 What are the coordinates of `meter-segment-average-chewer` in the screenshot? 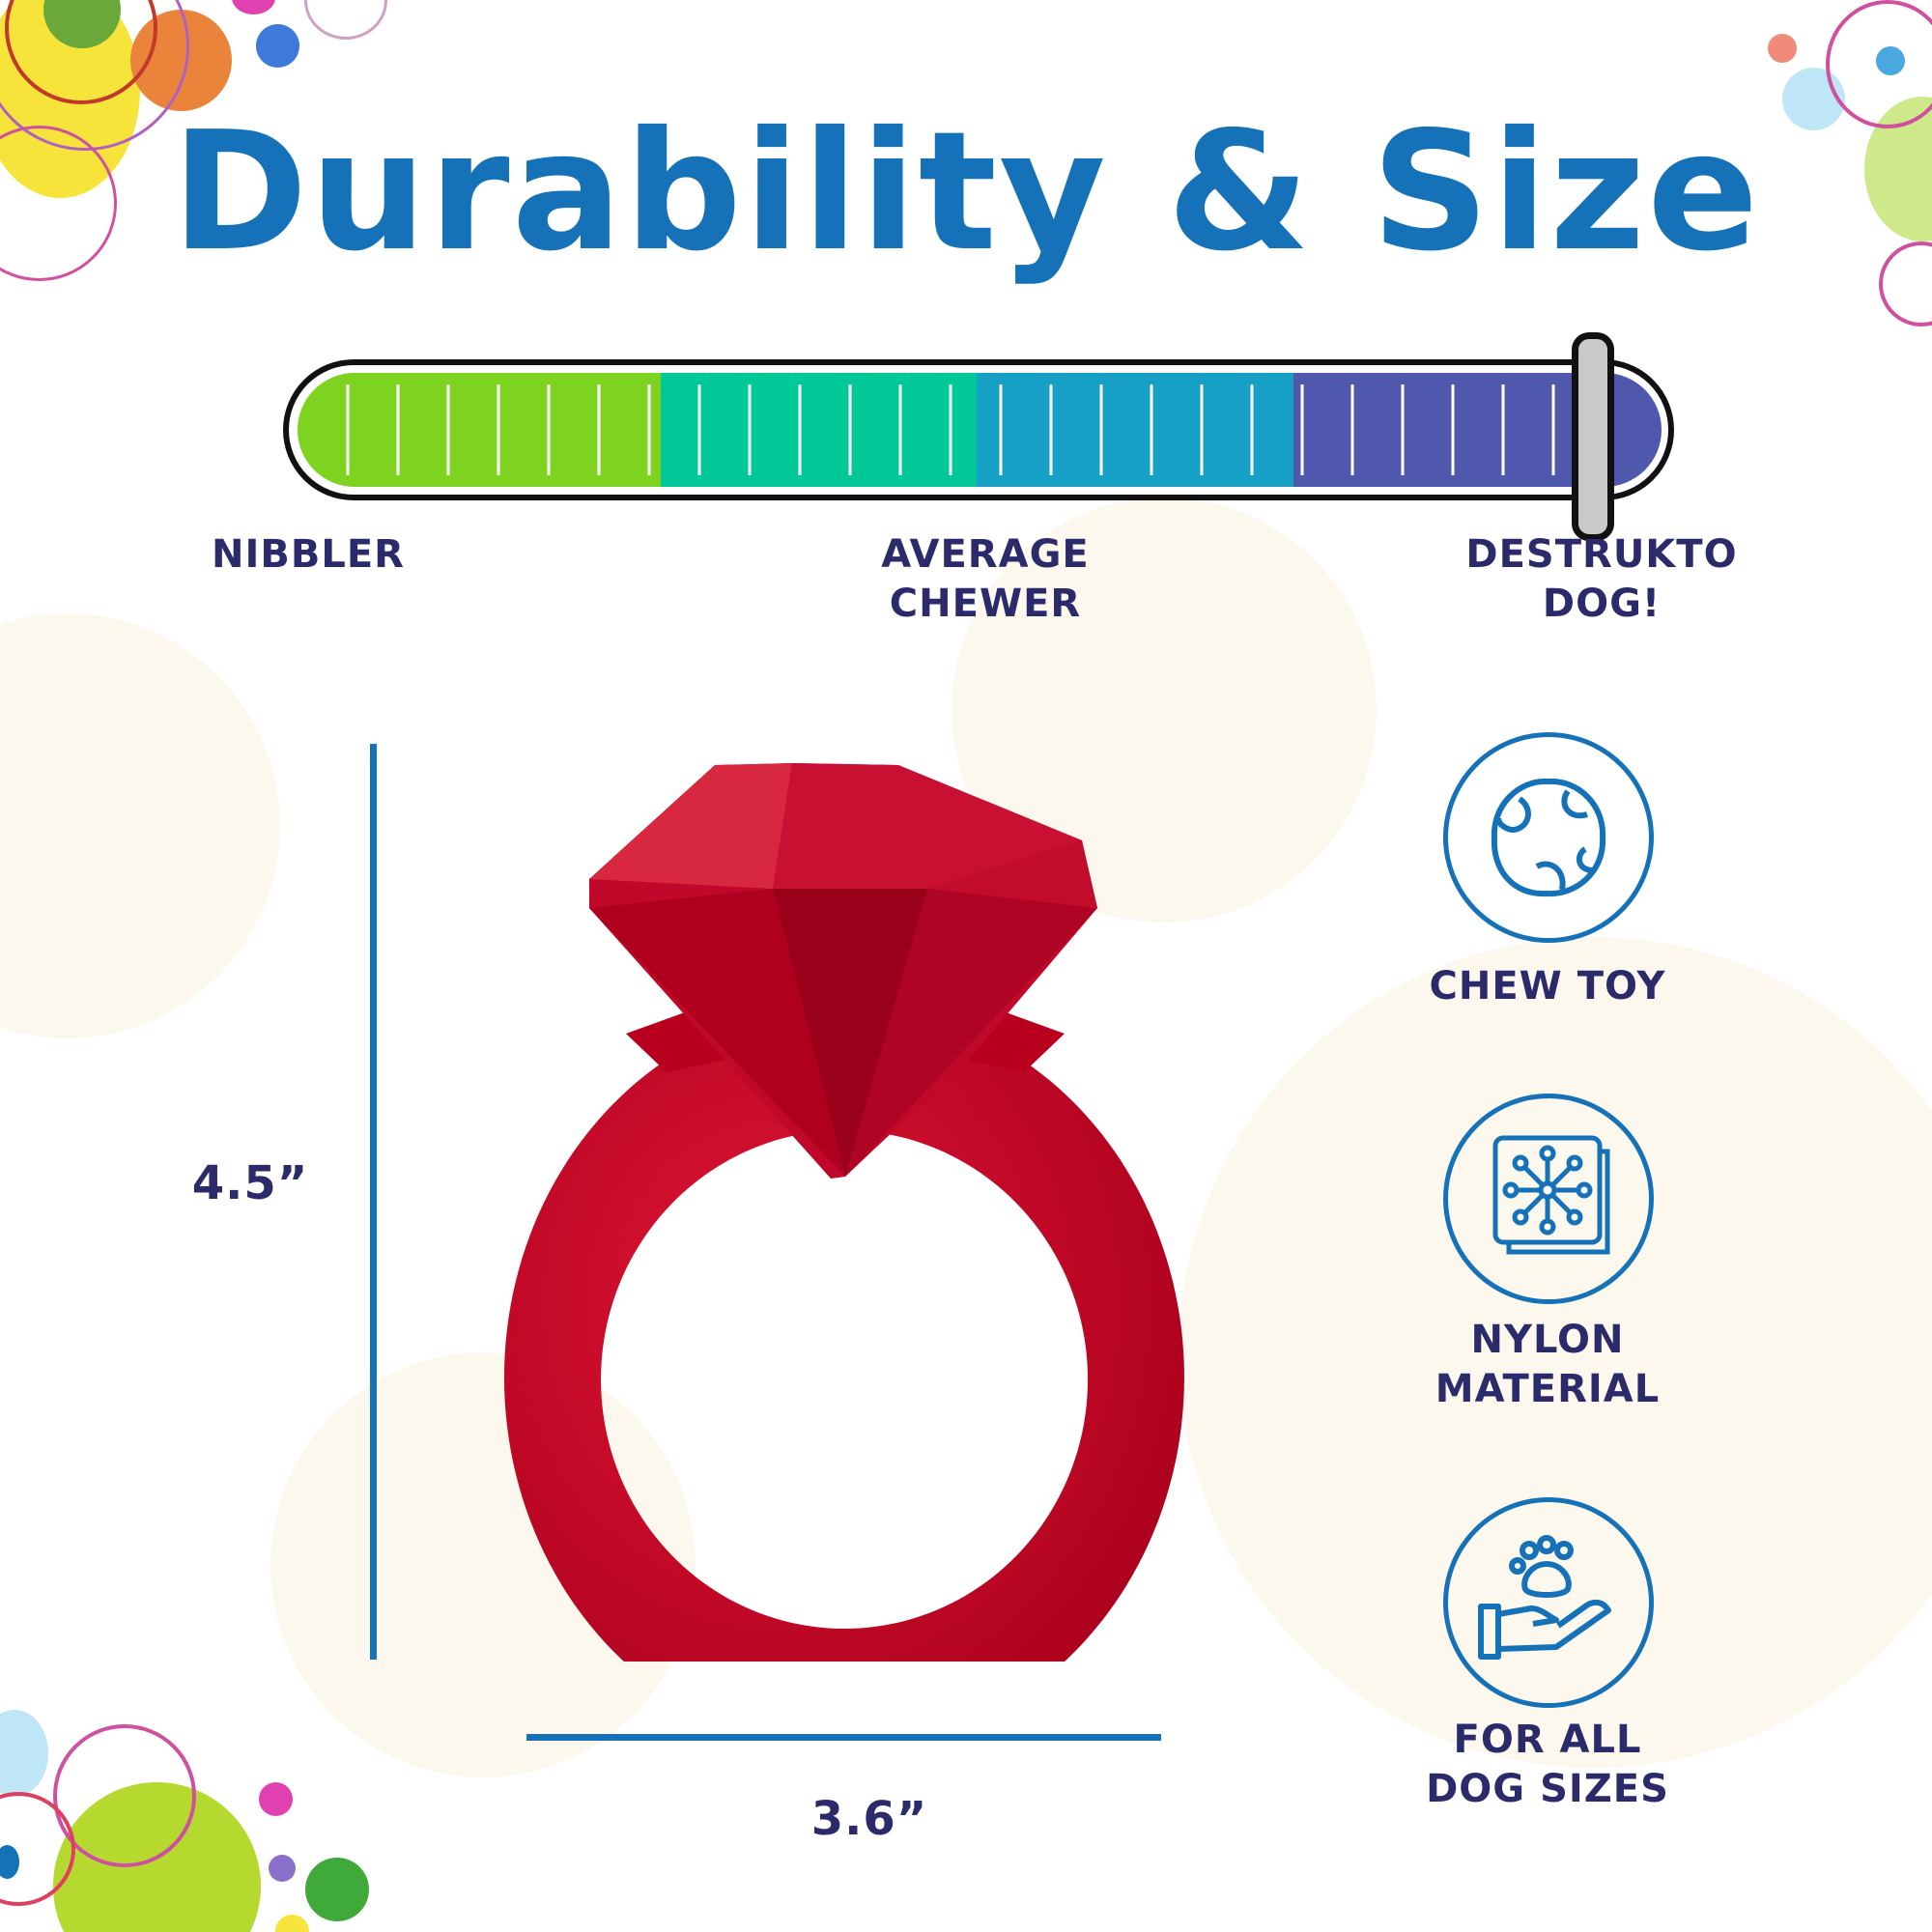 It's located at (1135, 430).